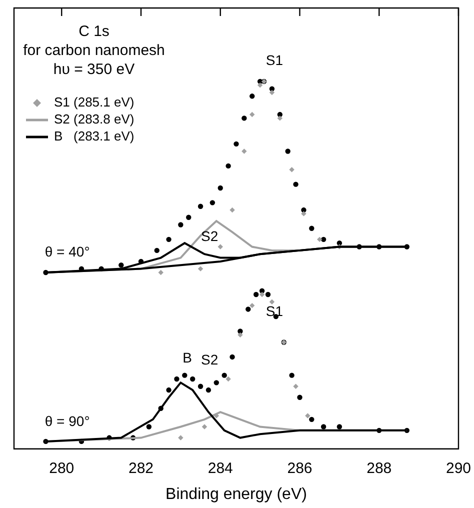 The image size is (474, 508). What do you see at coordinates (379, 468) in the screenshot?
I see `x-tick-label: 288` at bounding box center [379, 468].